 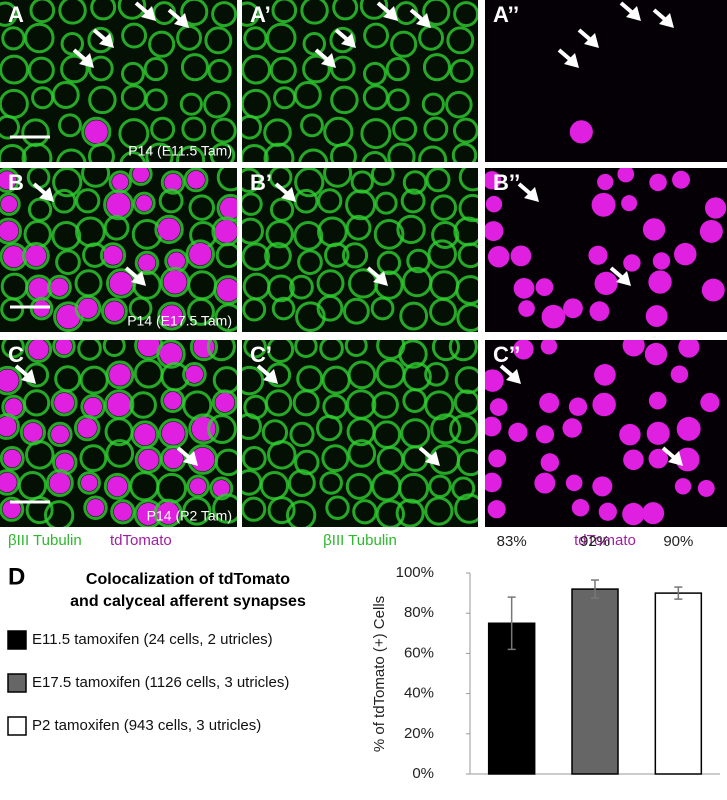 What do you see at coordinates (260, 14) in the screenshot?
I see `panel-label: A’` at bounding box center [260, 14].